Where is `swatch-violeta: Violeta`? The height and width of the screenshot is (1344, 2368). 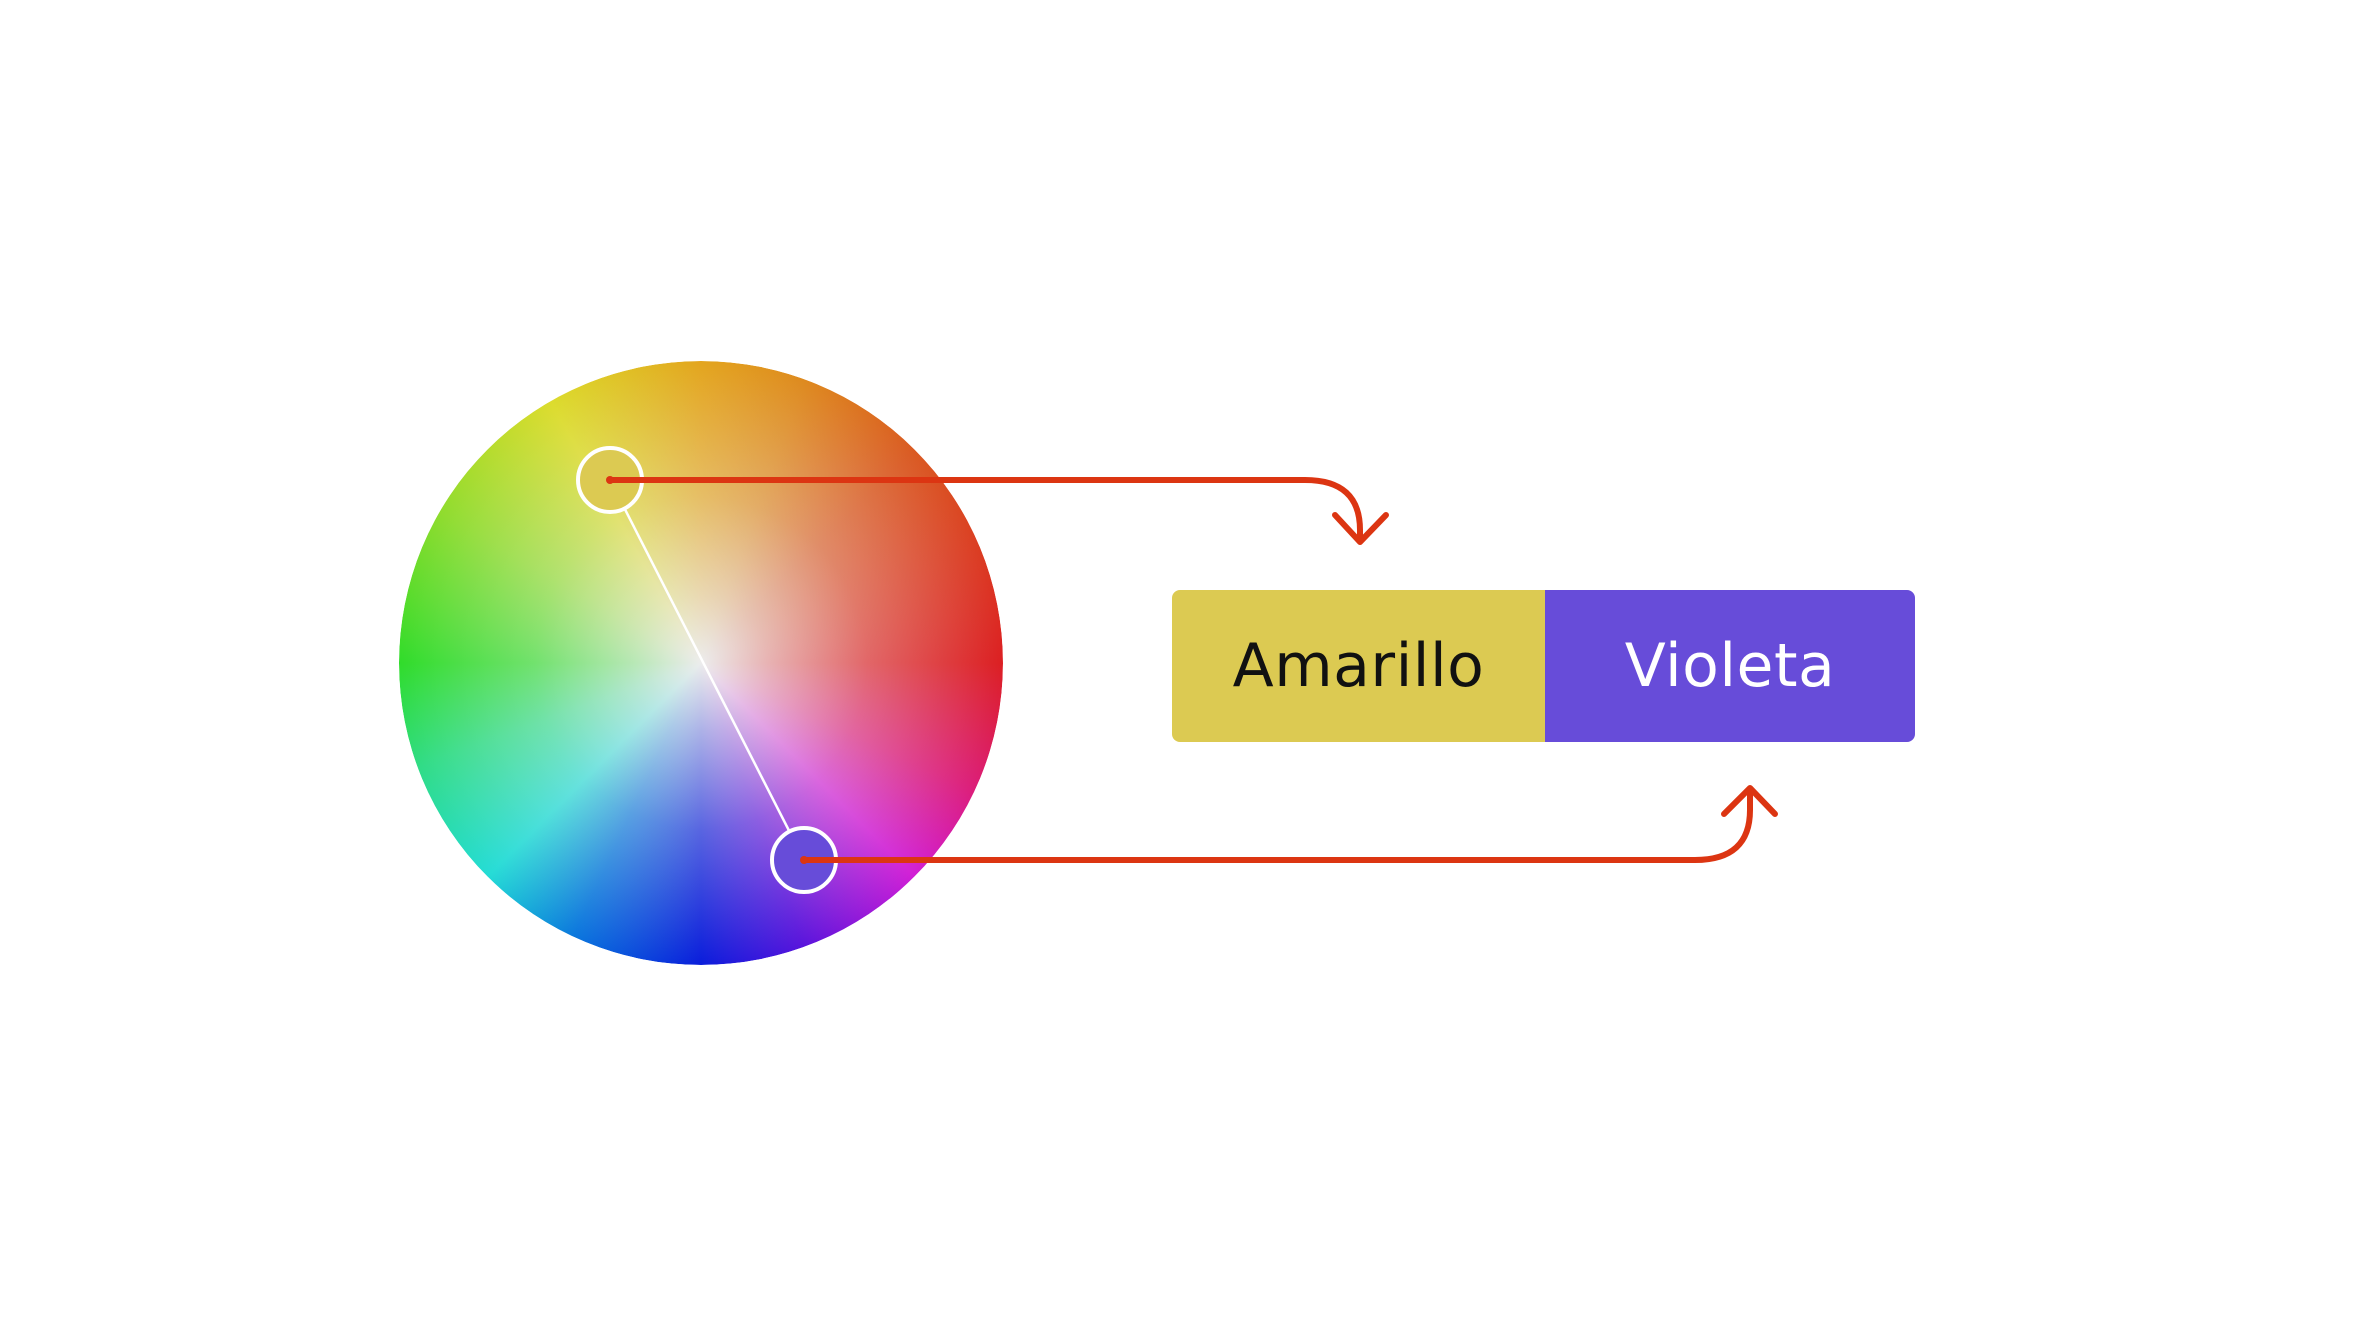 swatch-violeta: Violeta is located at coordinates (1730, 666).